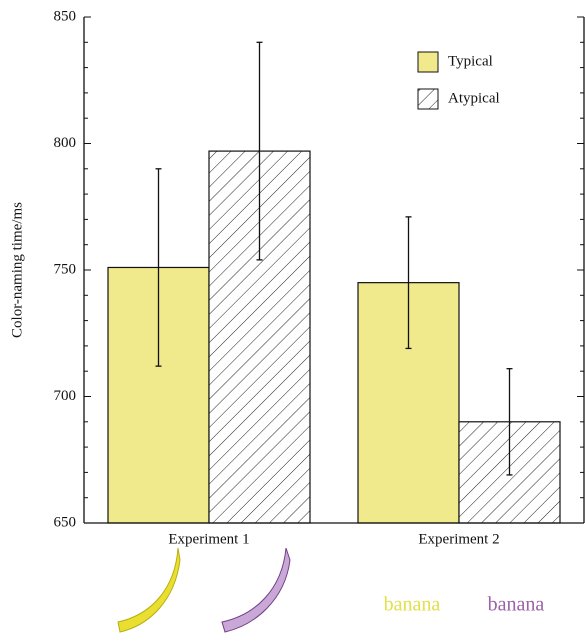  I want to click on y-tick-label: 650, so click(65, 522).